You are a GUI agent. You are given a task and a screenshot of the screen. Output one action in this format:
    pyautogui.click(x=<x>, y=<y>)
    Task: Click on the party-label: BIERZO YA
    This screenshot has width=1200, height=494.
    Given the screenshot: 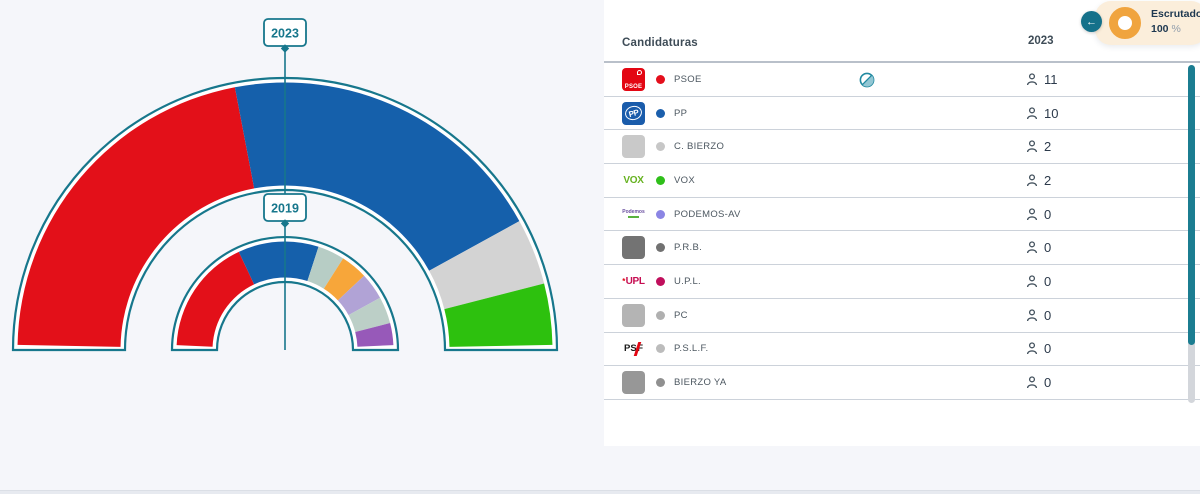 What is the action you would take?
    pyautogui.click(x=700, y=383)
    